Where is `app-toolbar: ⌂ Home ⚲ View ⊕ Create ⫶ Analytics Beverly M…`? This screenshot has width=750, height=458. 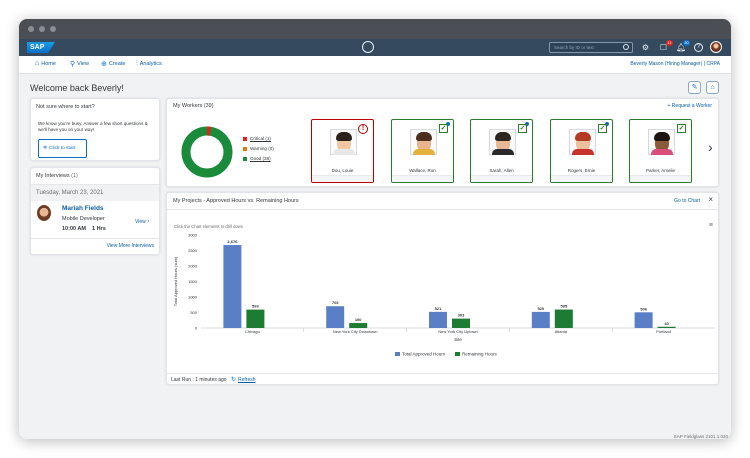
app-toolbar: ⌂ Home ⚲ View ⊕ Create ⫶ Analytics Beverly M… is located at coordinates (375, 65).